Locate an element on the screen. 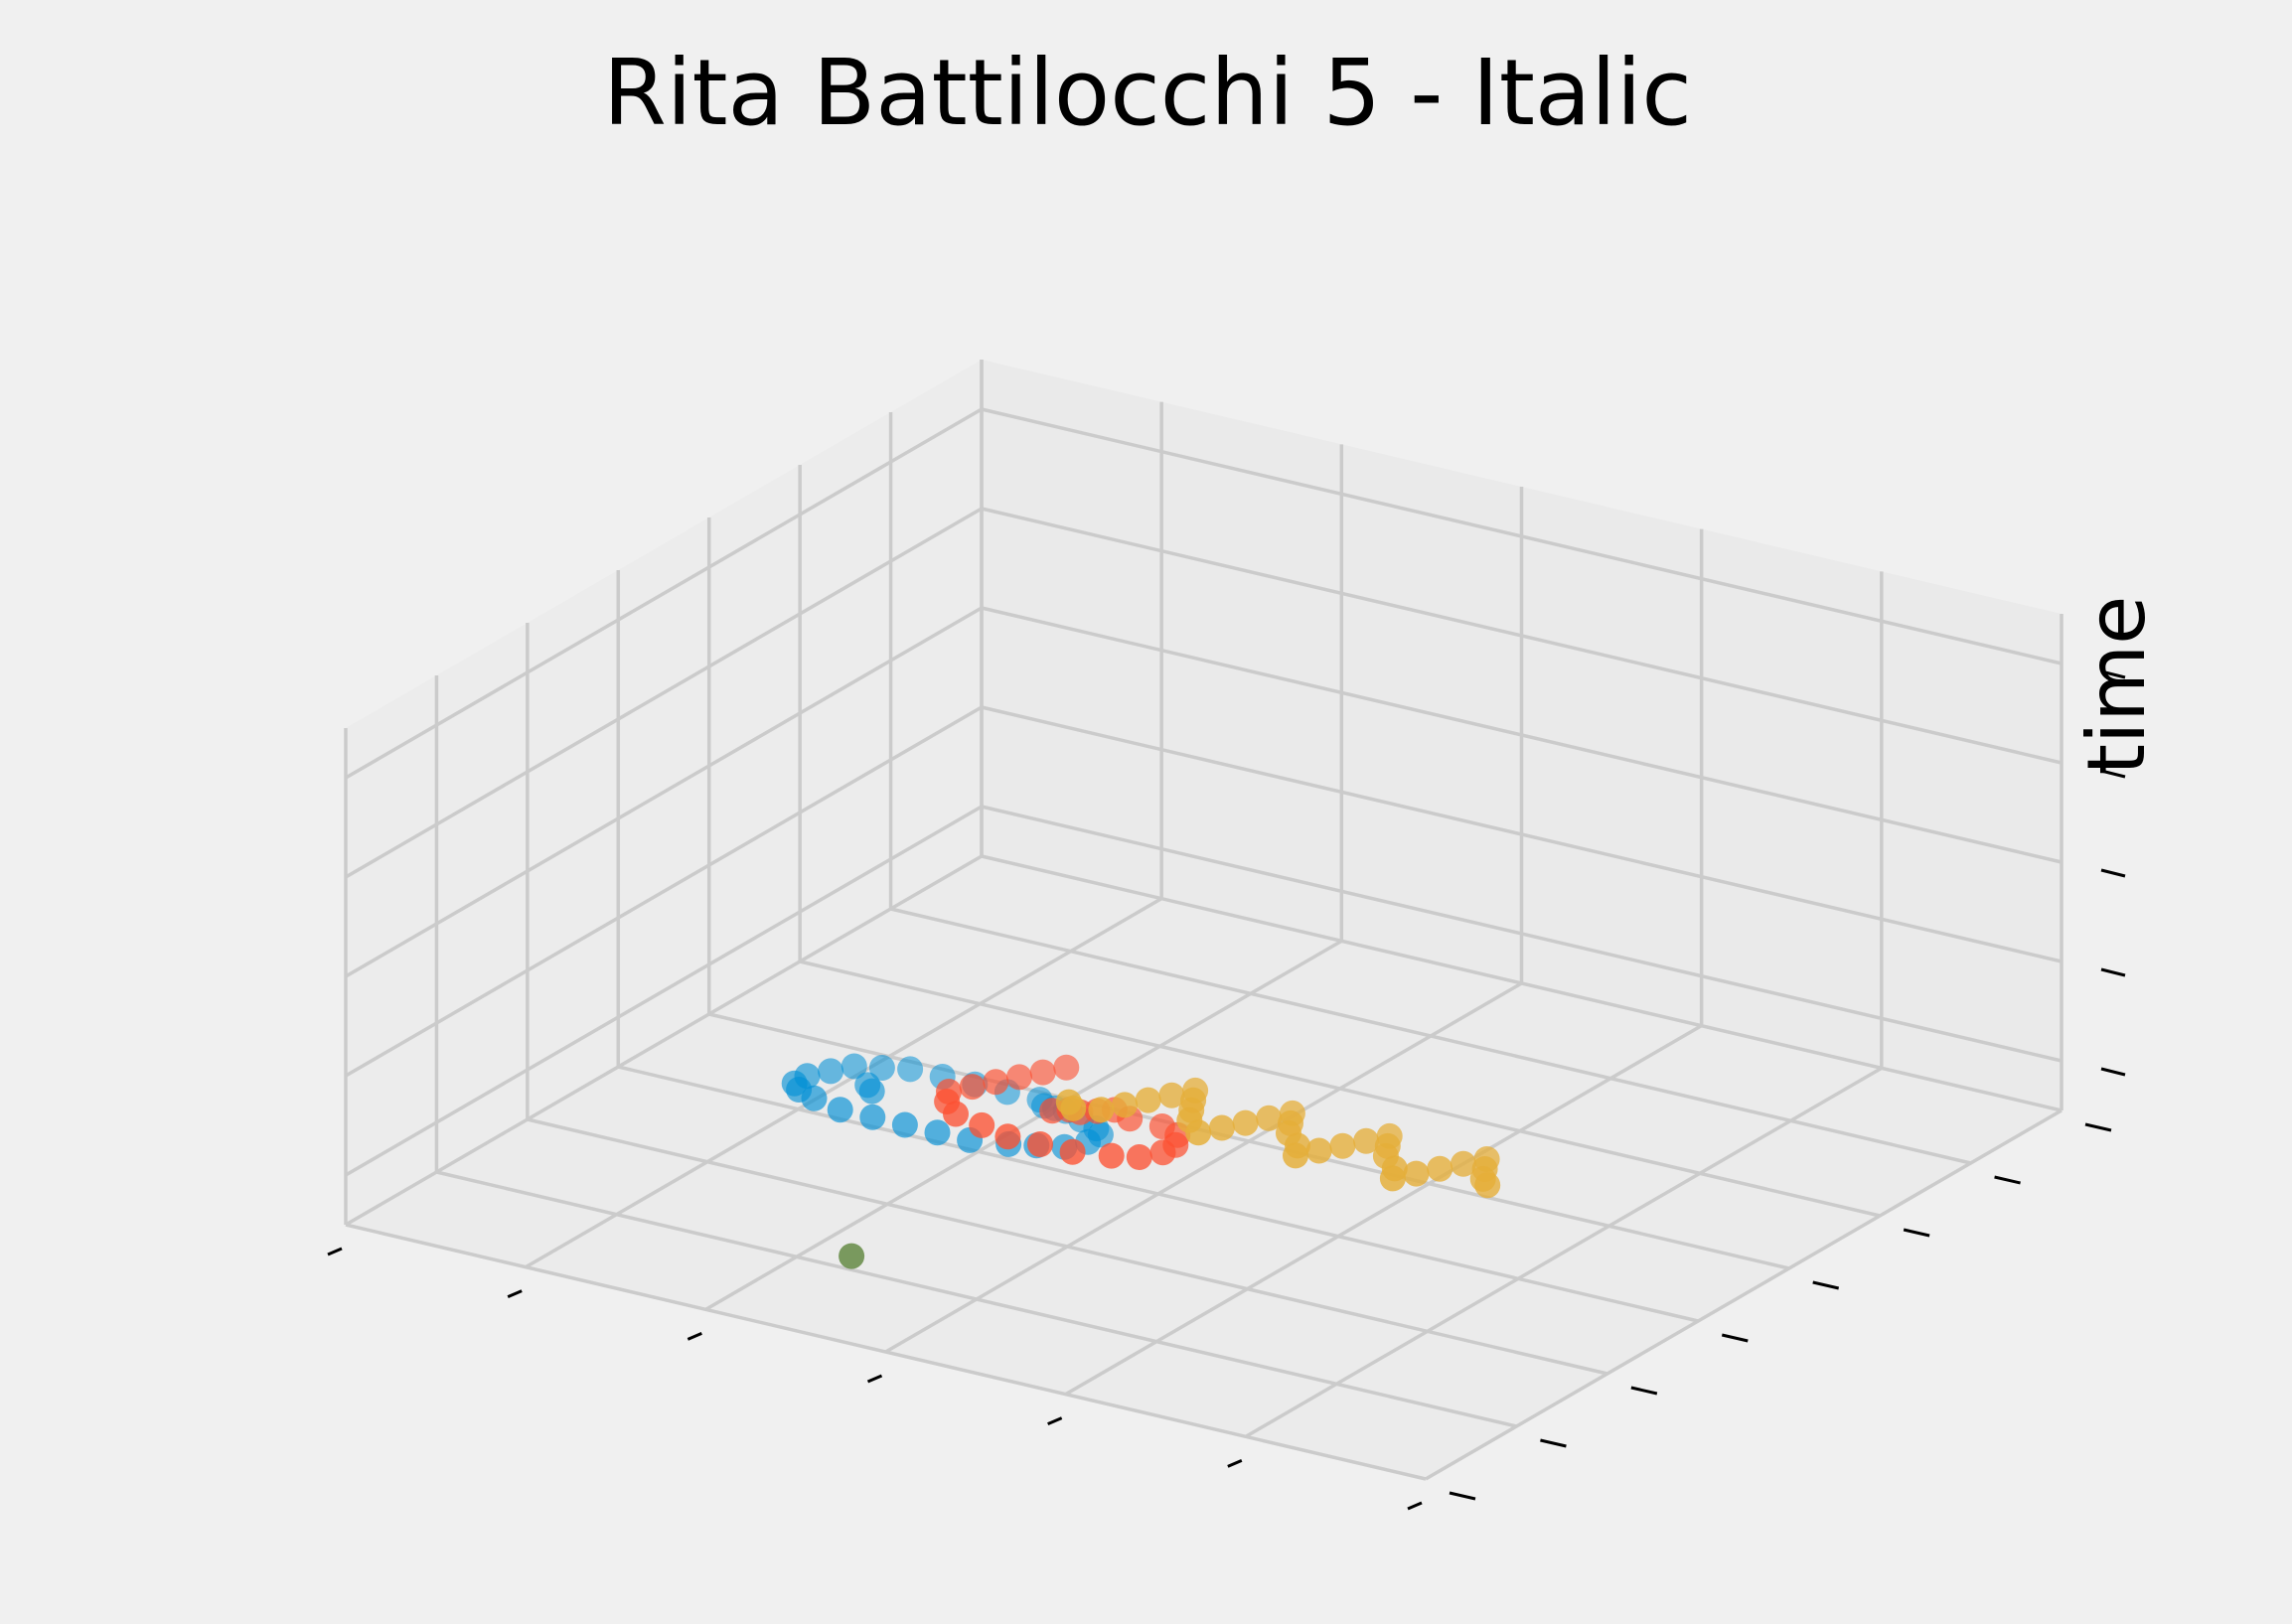 The image size is (2292, 1624). chart-title: Rita Battilocchi 5 - Italic is located at coordinates (1147, 93).